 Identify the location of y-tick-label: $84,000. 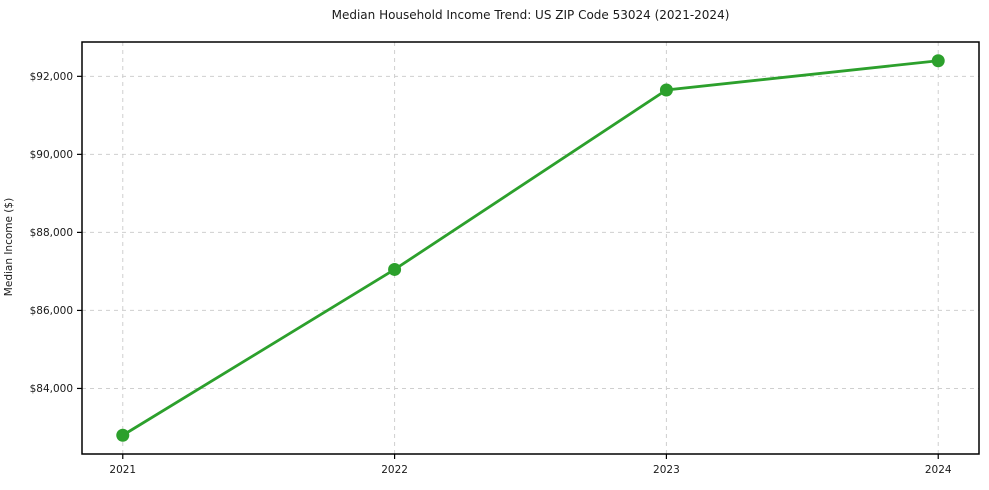
(51, 389).